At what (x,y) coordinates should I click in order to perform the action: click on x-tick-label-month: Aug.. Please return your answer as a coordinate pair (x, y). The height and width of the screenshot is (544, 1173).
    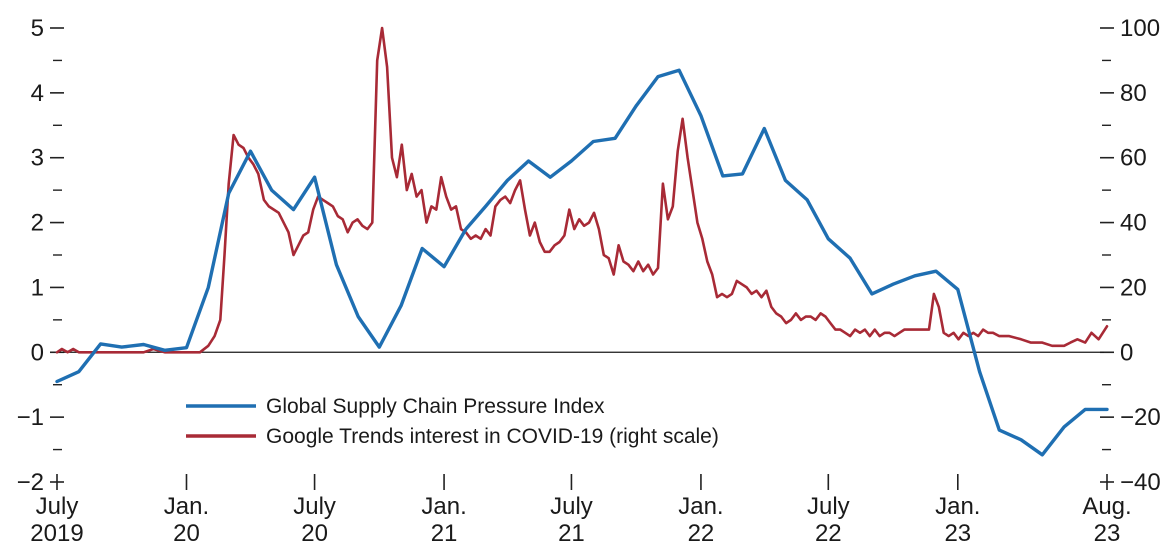
    Looking at the image, I should click on (1106, 506).